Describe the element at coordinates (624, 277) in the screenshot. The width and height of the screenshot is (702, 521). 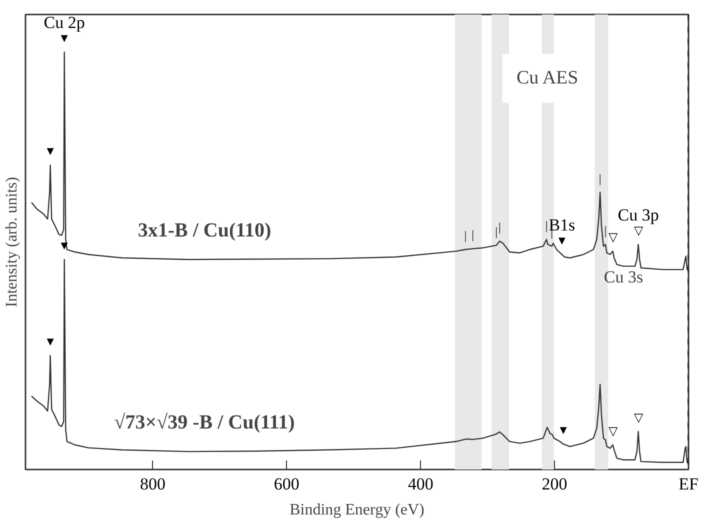
I see `annotation: Cu 3s` at that location.